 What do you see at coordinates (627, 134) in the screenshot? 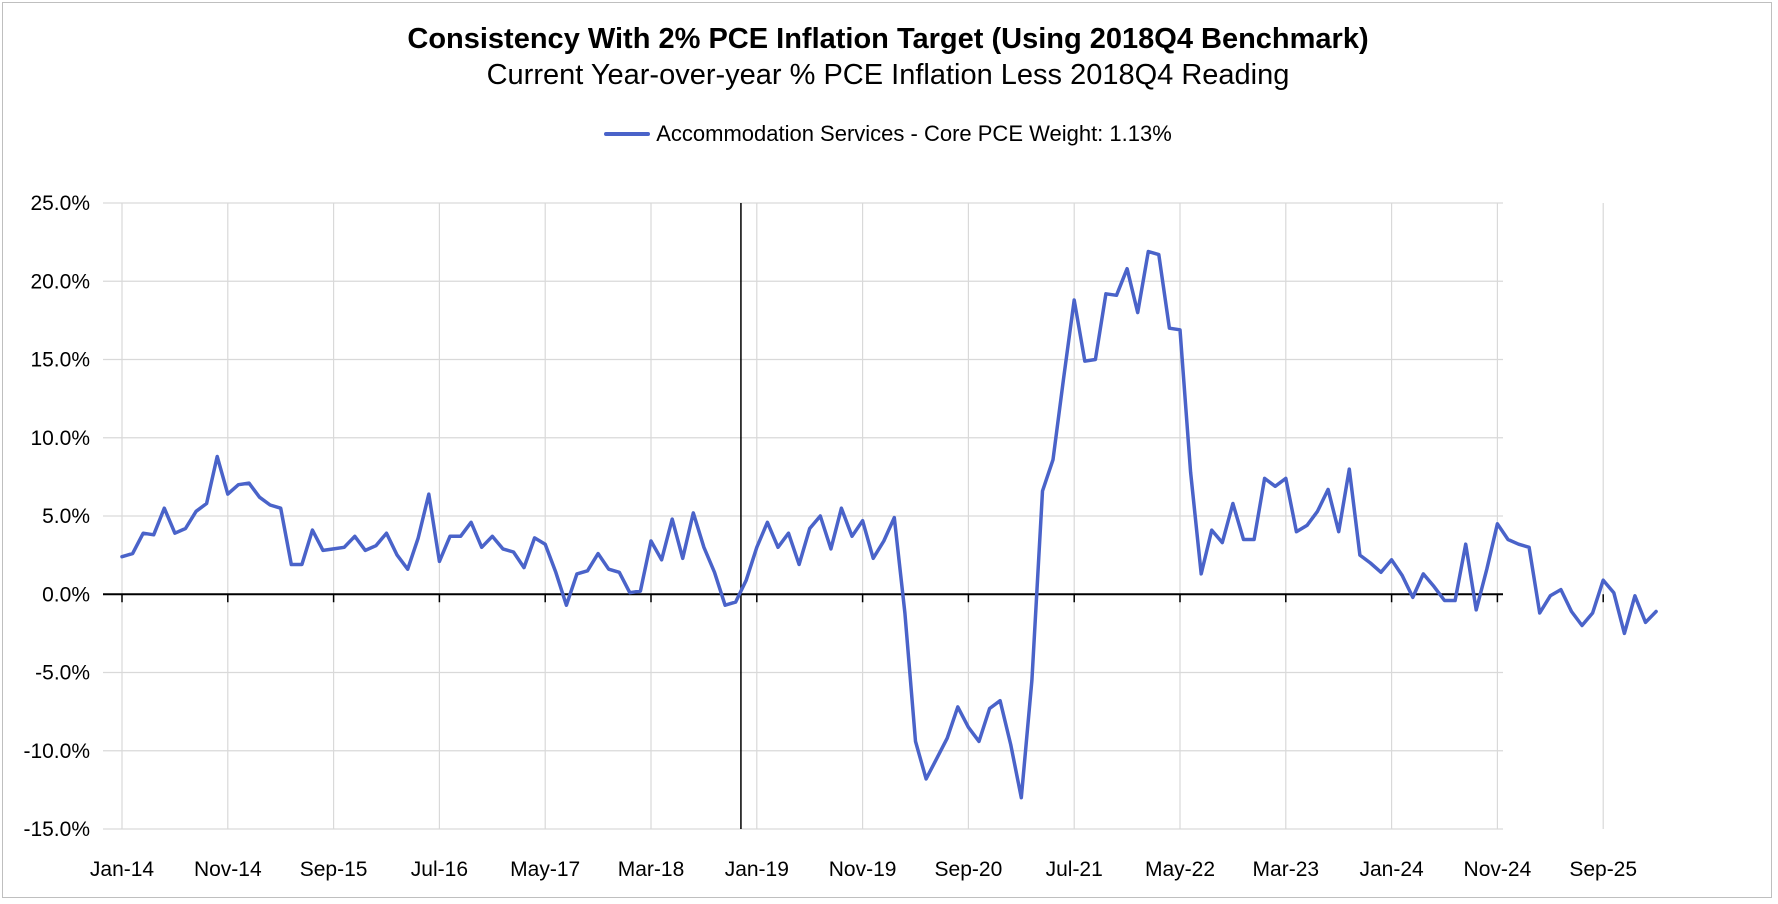
I see `legend-line-swatch` at bounding box center [627, 134].